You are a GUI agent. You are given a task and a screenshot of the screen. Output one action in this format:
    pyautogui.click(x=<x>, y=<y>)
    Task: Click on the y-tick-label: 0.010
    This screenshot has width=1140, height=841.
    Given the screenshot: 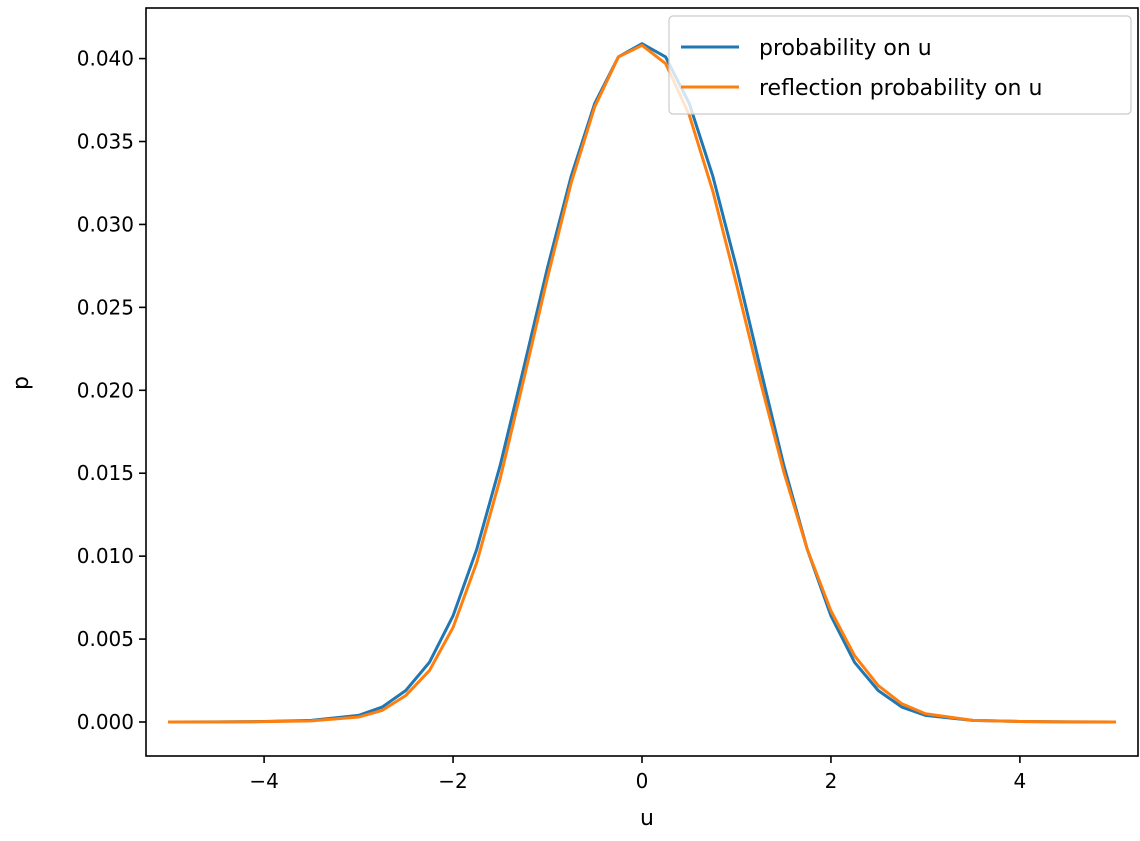 What is the action you would take?
    pyautogui.click(x=105, y=556)
    